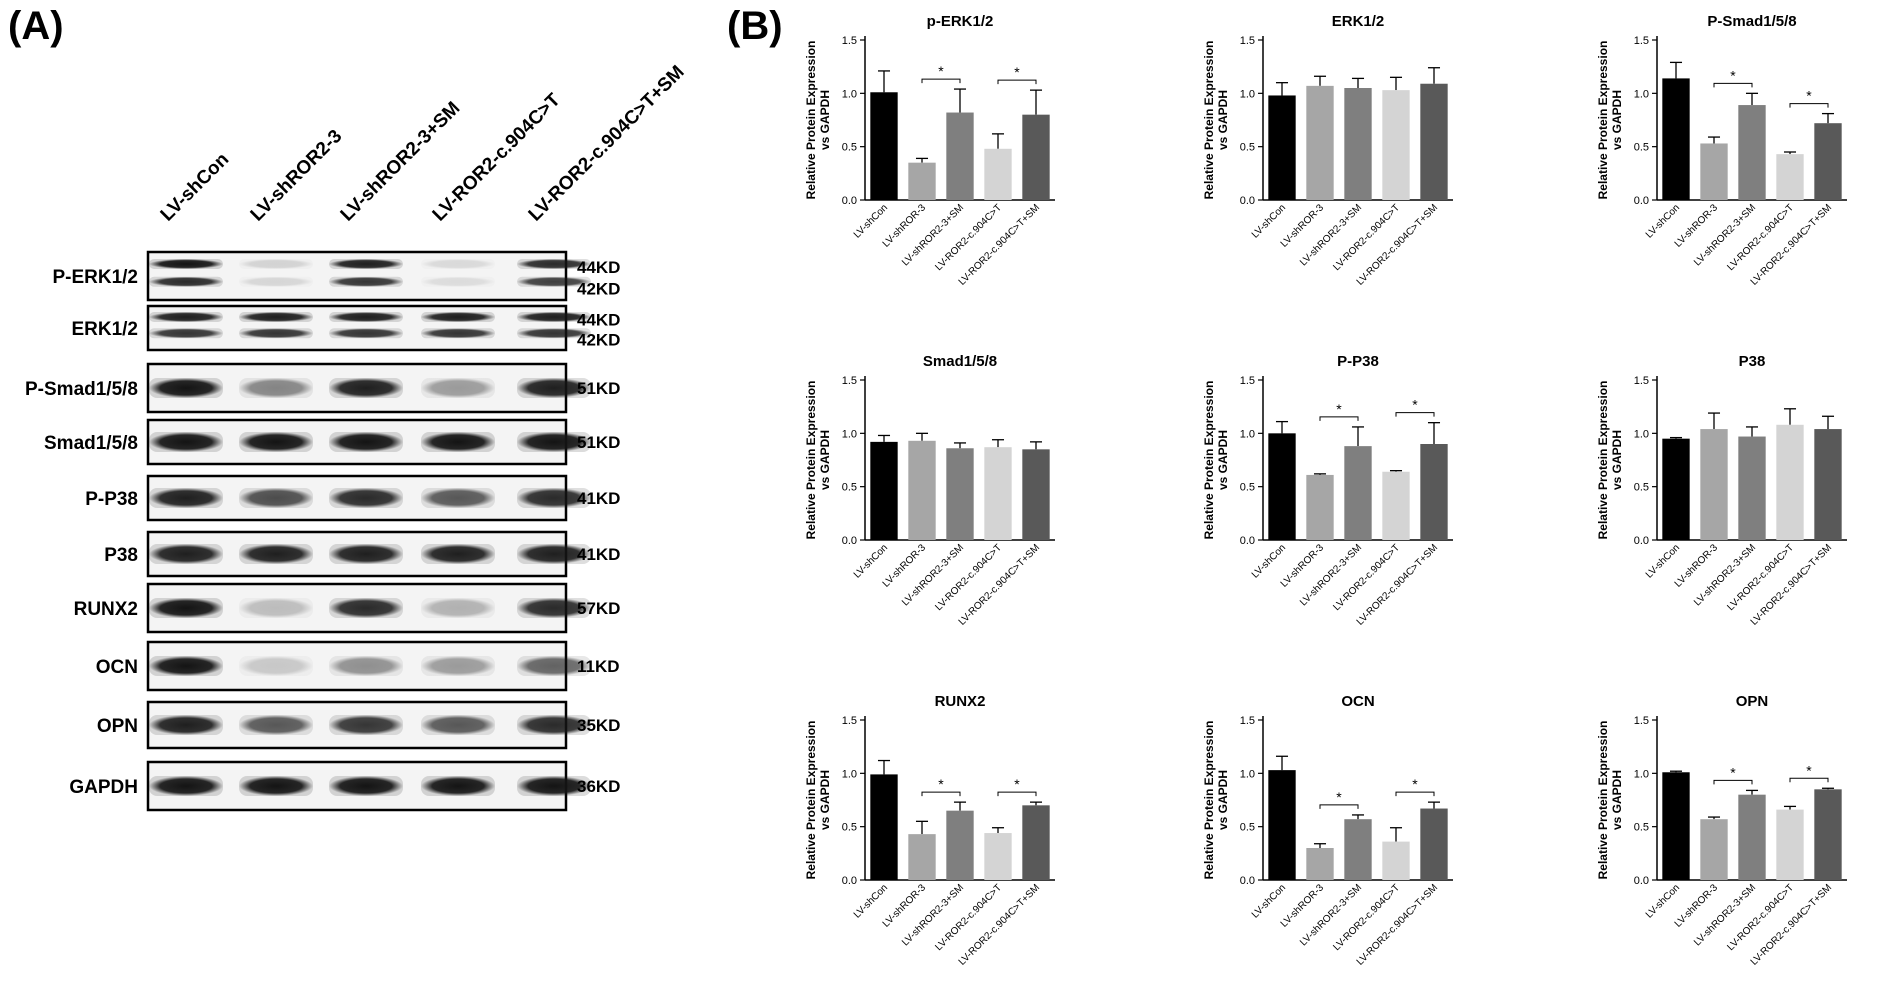 This screenshot has width=1900, height=998. What do you see at coordinates (905, 906) in the screenshot?
I see `category-label: LV-shROR-3` at bounding box center [905, 906].